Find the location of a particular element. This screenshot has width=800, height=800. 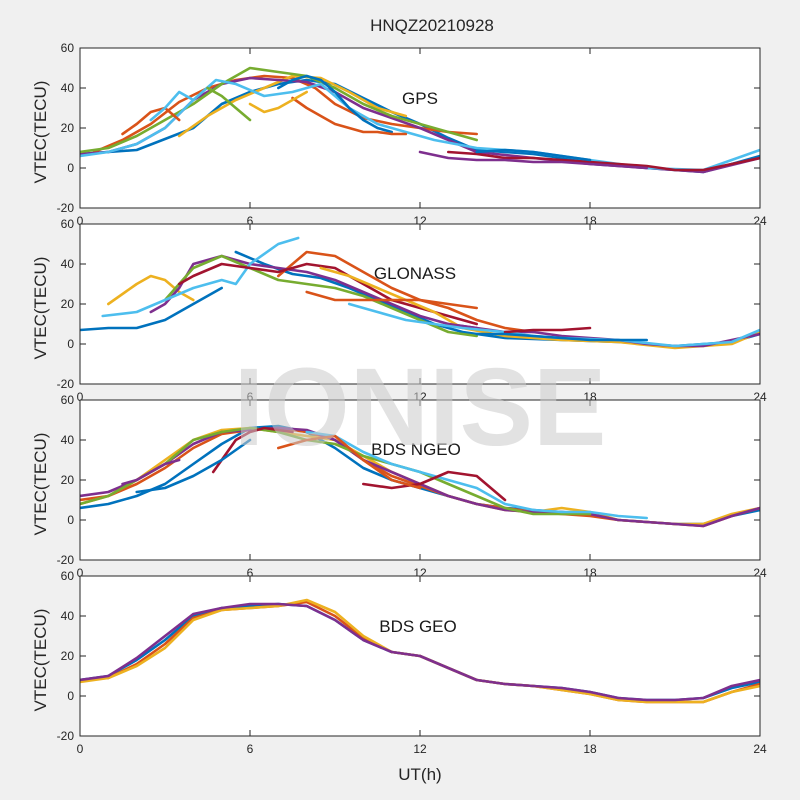

x-tick-label: 24 is located at coordinates (760, 749).